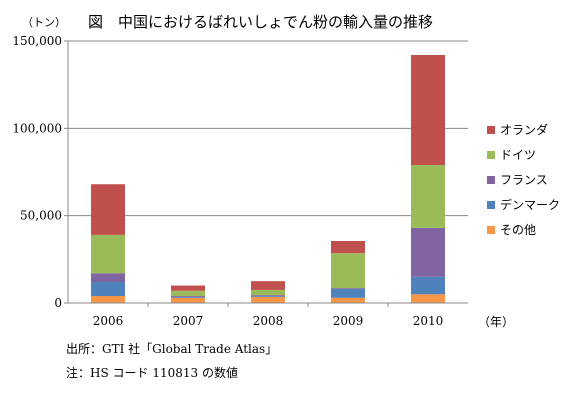 The height and width of the screenshot is (400, 571). Describe the element at coordinates (188, 321) in the screenshot. I see `x-tick-label: 2007` at that location.